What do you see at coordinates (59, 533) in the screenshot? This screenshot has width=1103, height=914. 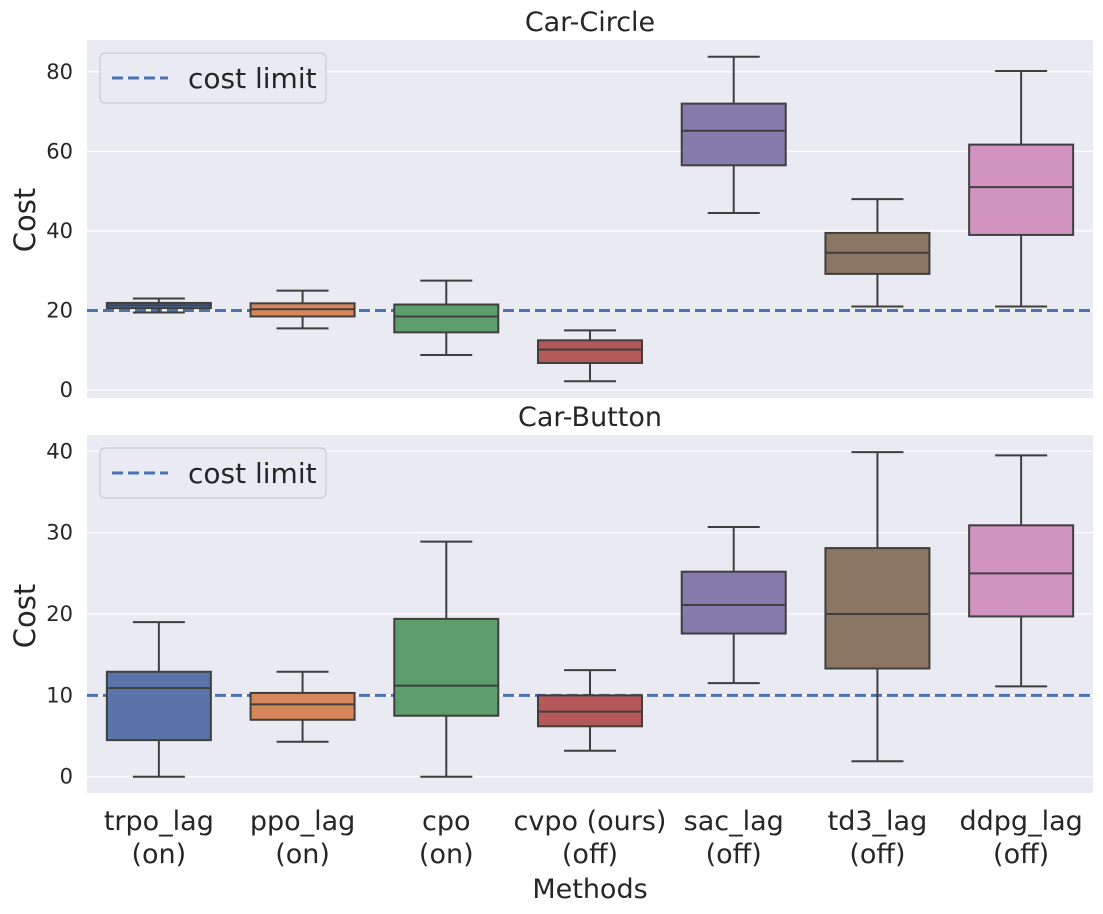 I see `y-tick-label: 30` at bounding box center [59, 533].